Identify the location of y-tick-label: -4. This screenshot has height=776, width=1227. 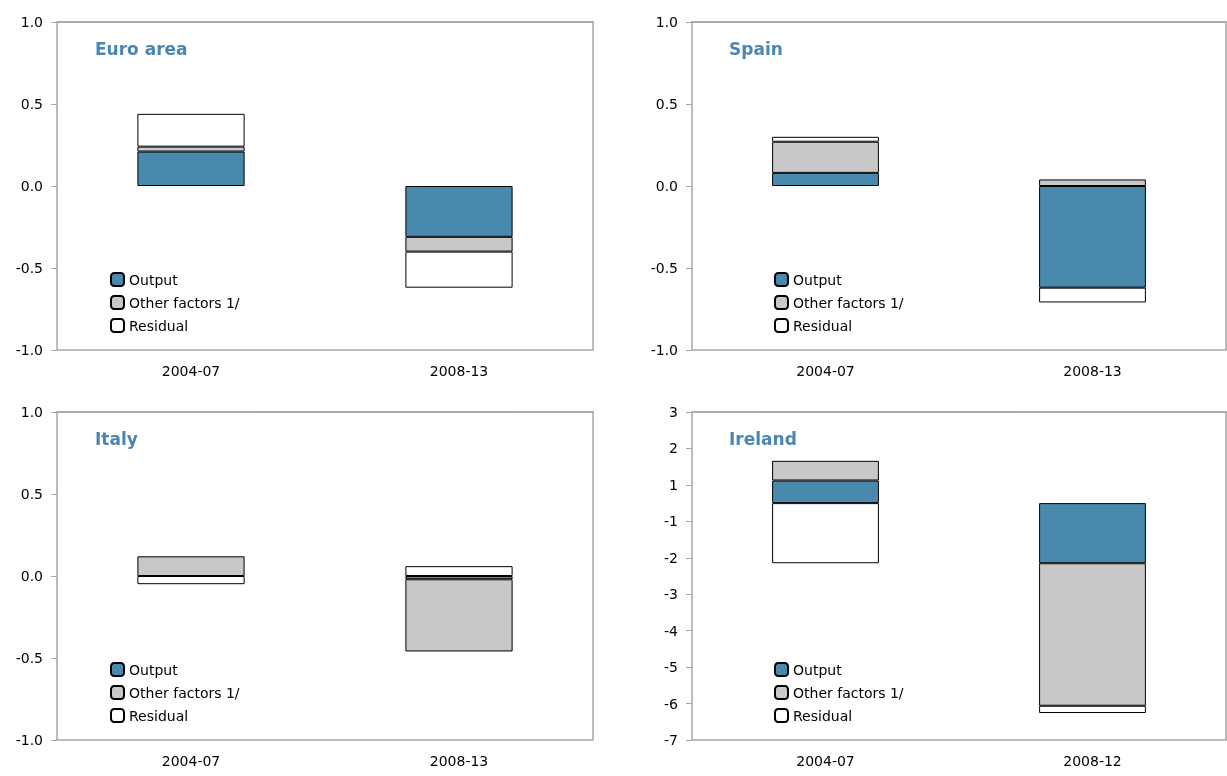
(671, 630).